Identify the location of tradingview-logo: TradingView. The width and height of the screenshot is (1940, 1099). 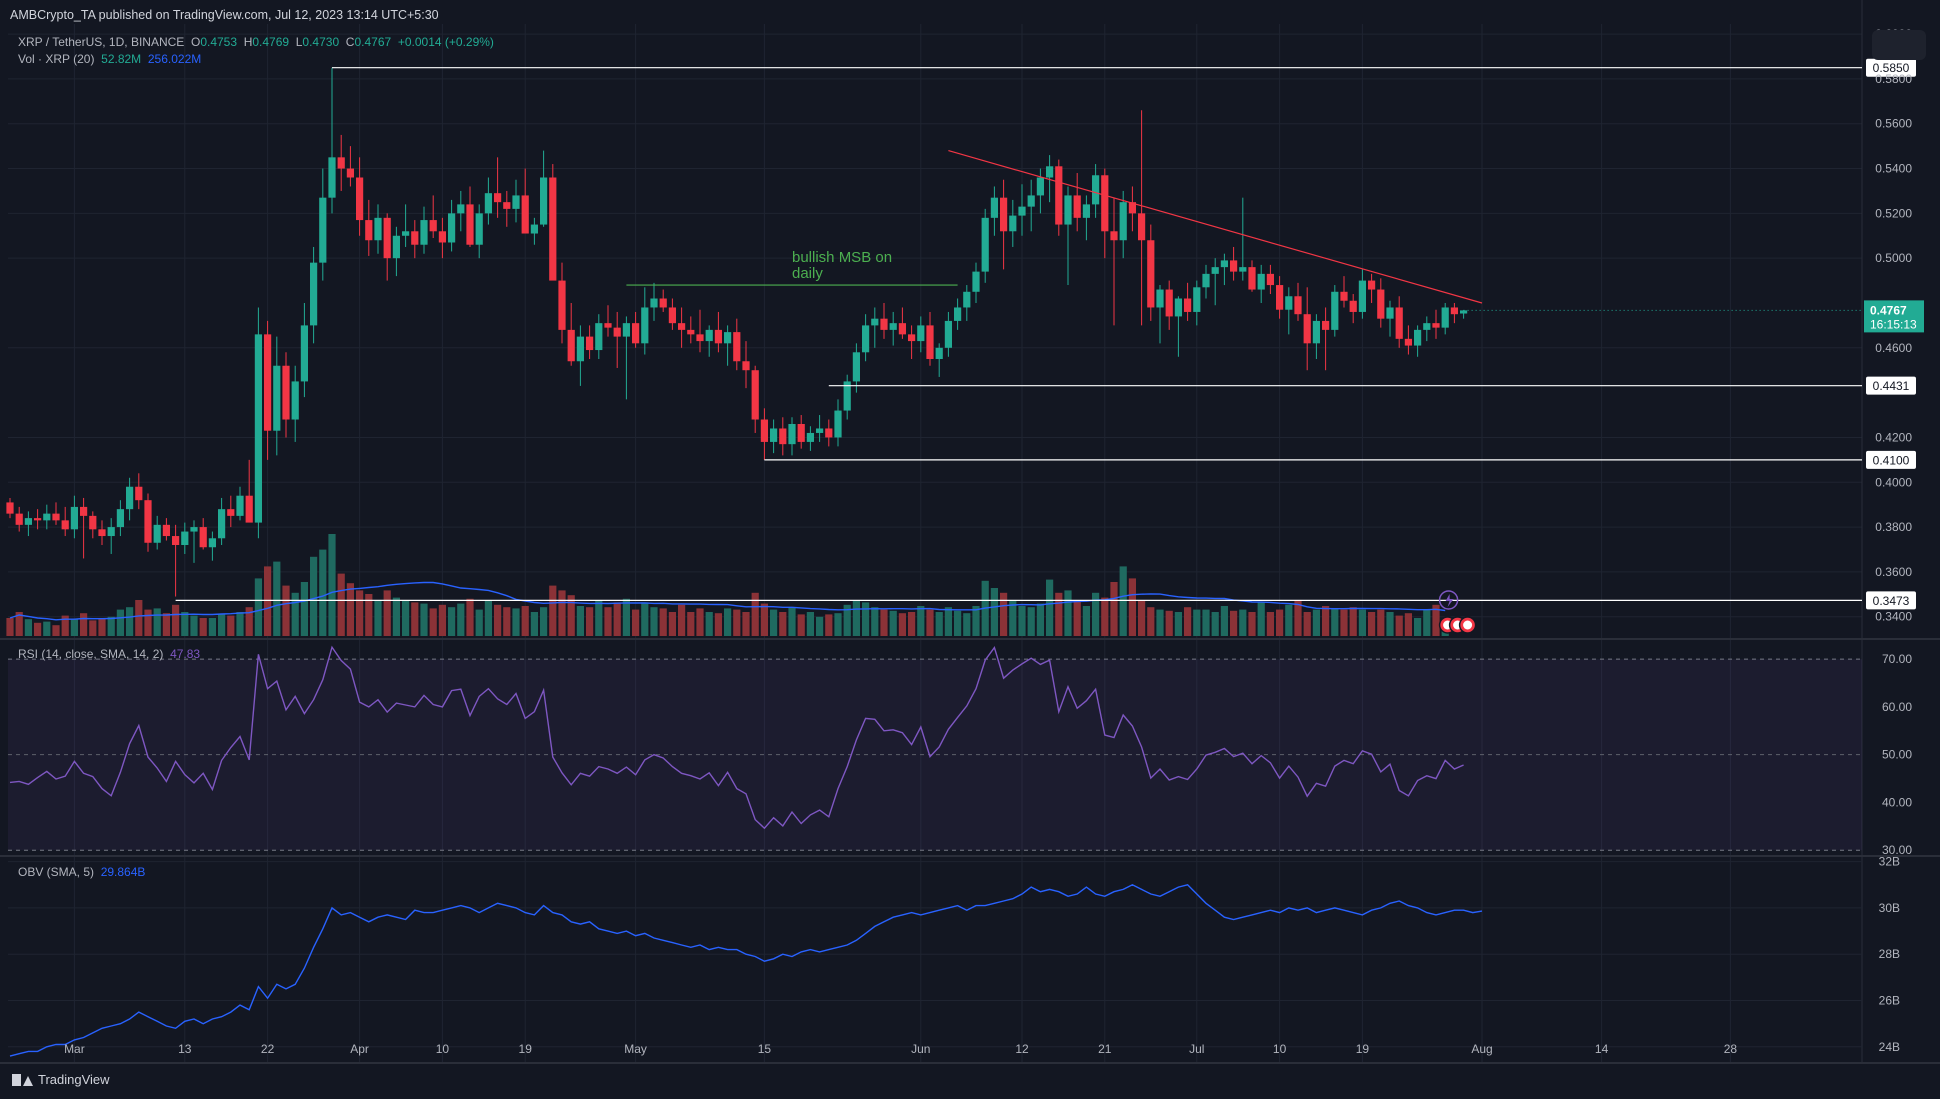
(61, 1079).